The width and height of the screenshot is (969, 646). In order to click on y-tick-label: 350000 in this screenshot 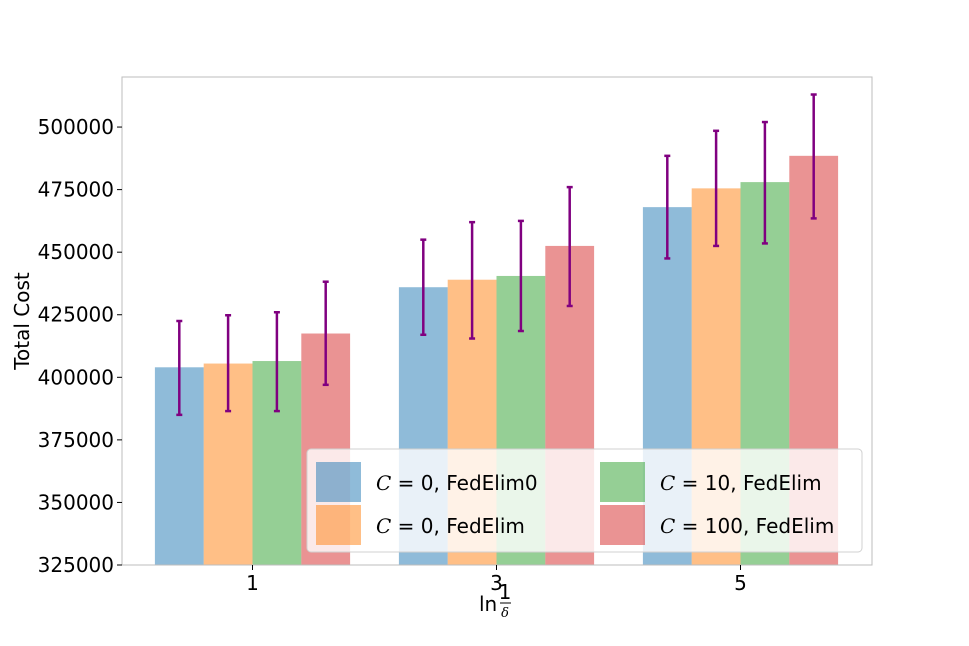, I will do `click(76, 502)`.